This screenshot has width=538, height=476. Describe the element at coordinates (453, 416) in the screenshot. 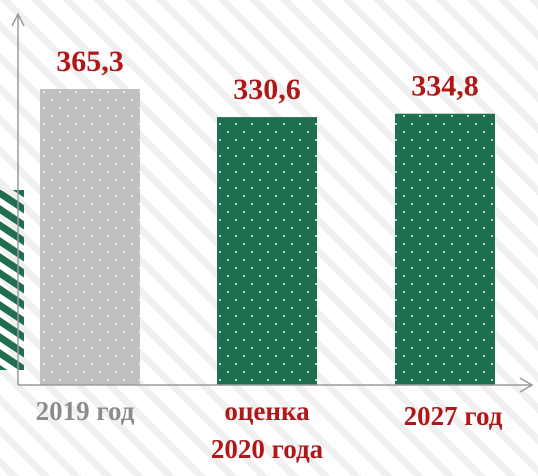

I see `x-tick-label: 2027 год` at that location.